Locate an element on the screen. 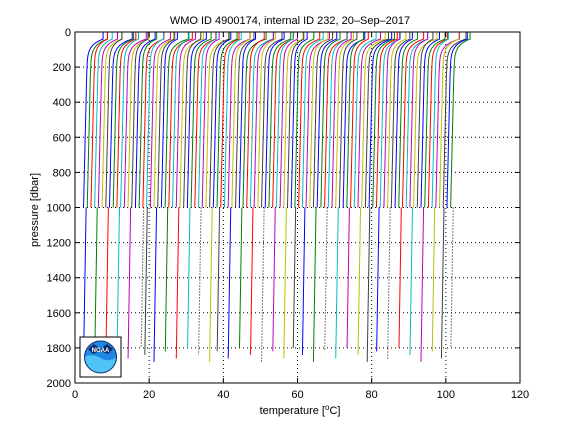 The image size is (576, 432). x-tick-label: 120 is located at coordinates (520, 395).